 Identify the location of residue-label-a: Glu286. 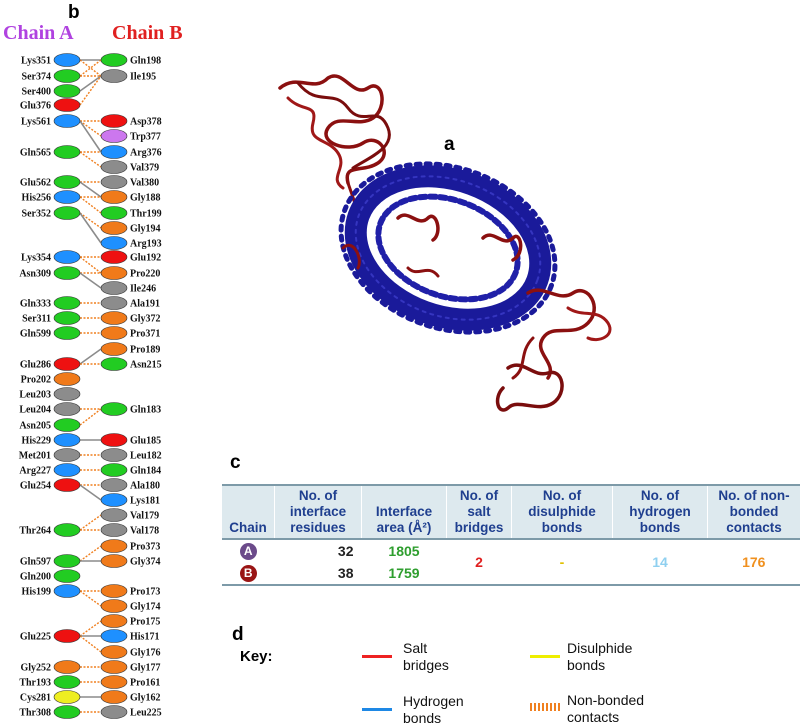
(35, 365).